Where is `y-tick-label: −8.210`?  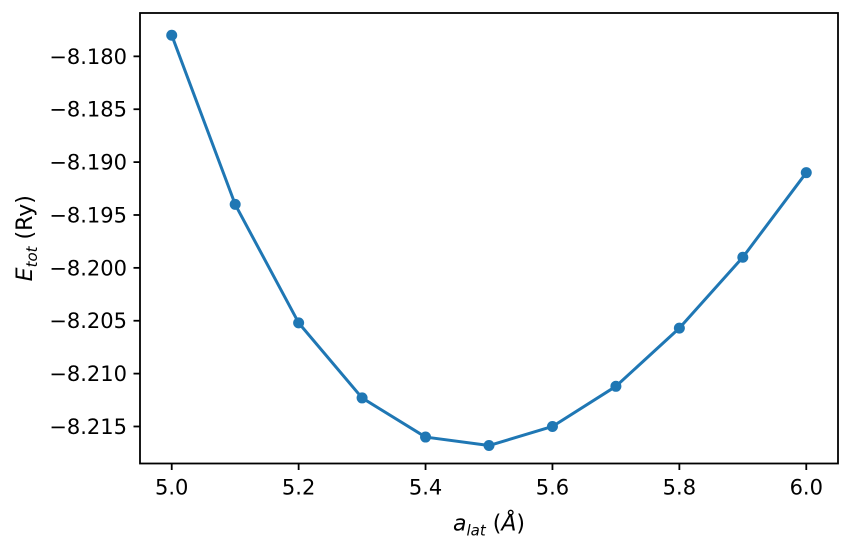
y-tick-label: −8.210 is located at coordinates (88, 374).